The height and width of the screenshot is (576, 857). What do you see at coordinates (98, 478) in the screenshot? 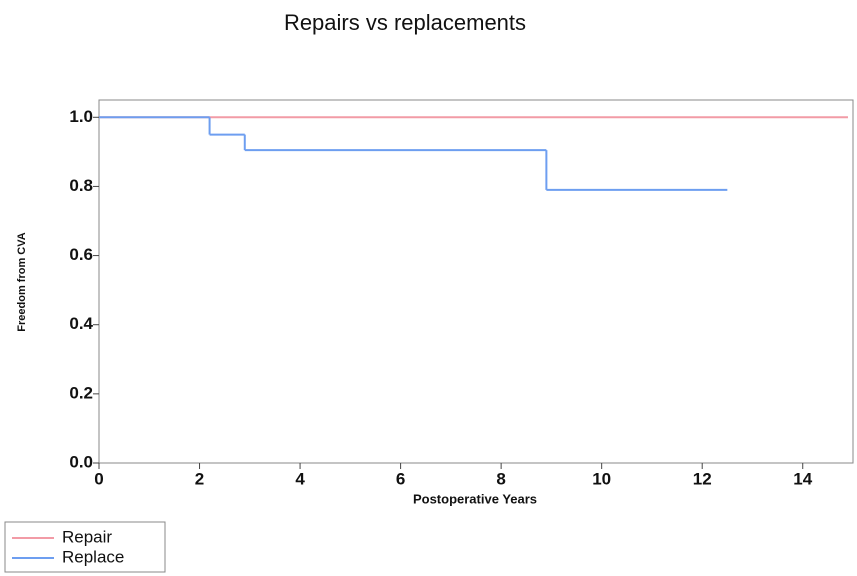
I see `x-tick-label: 0` at bounding box center [98, 478].